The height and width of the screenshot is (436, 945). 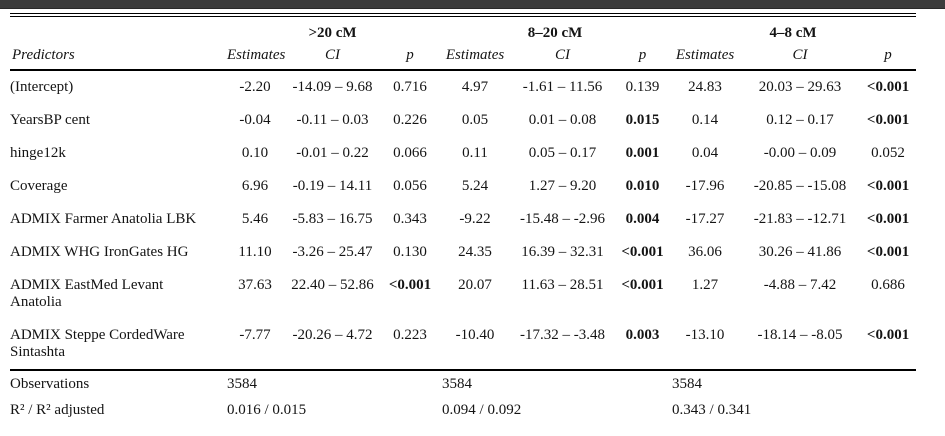 What do you see at coordinates (97, 343) in the screenshot?
I see `predictor-label: ADMIX Steppe CordedWare Sintashta` at bounding box center [97, 343].